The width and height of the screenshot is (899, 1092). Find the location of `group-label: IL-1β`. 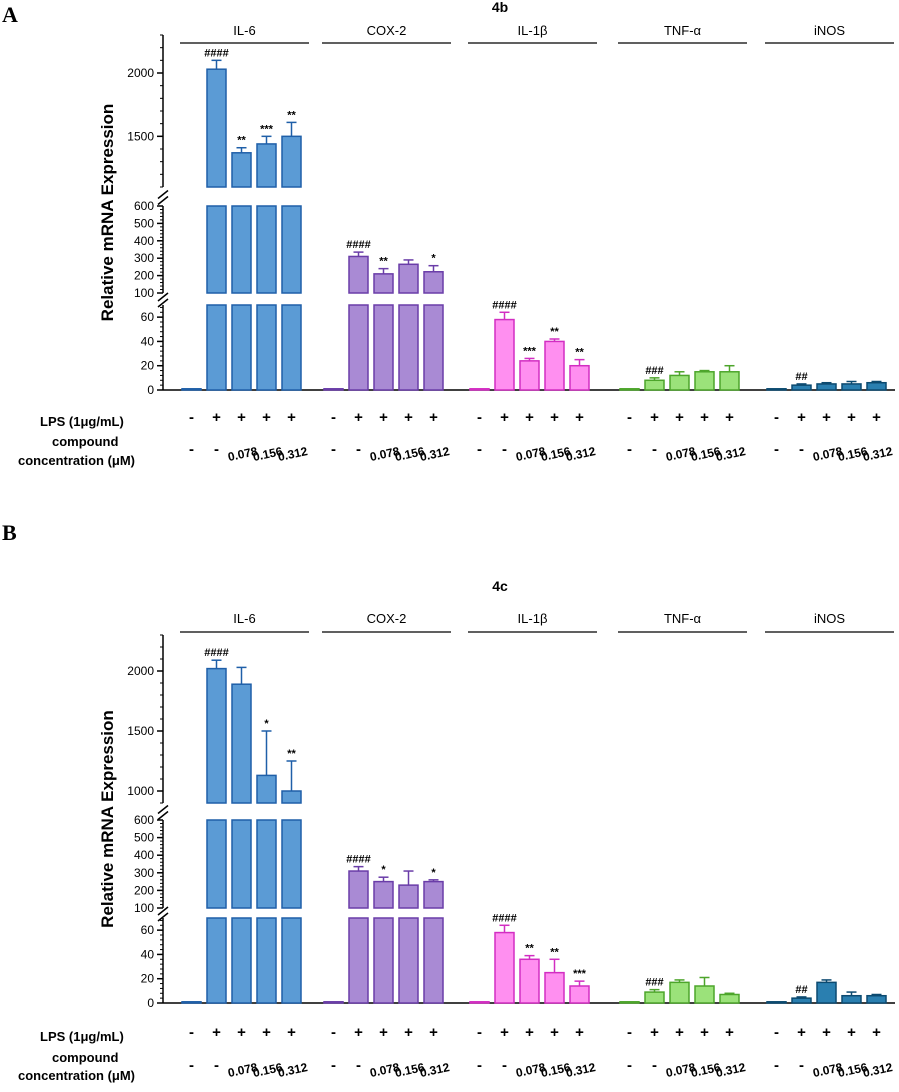

group-label: IL-1β is located at coordinates (533, 618).